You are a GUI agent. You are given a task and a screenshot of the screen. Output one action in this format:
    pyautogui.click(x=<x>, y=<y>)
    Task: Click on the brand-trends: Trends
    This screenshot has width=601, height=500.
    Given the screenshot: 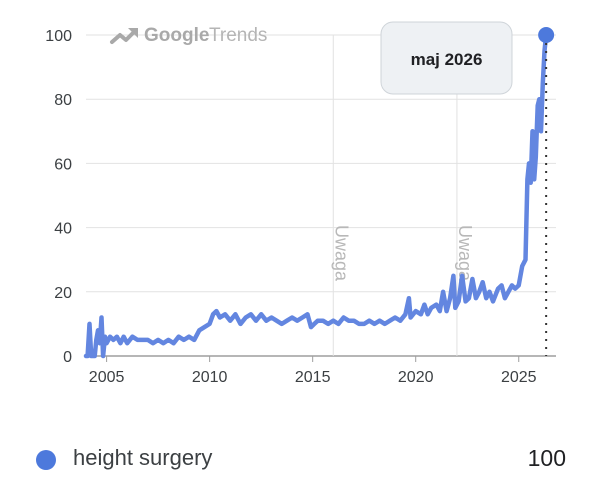 What is the action you would take?
    pyautogui.click(x=238, y=35)
    